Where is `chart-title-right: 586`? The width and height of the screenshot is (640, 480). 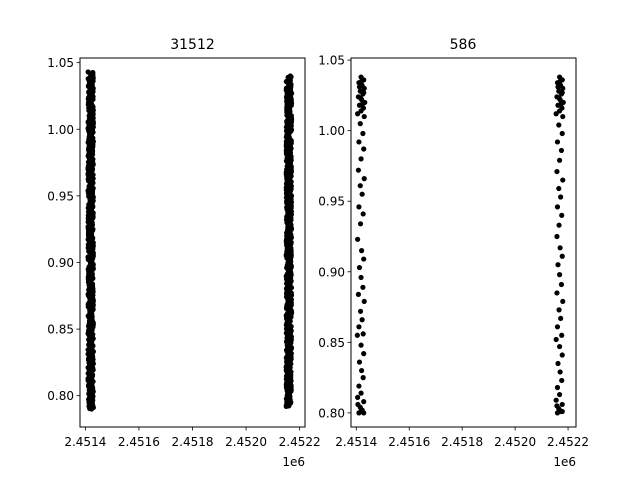 chart-title-right: 586 is located at coordinates (463, 45).